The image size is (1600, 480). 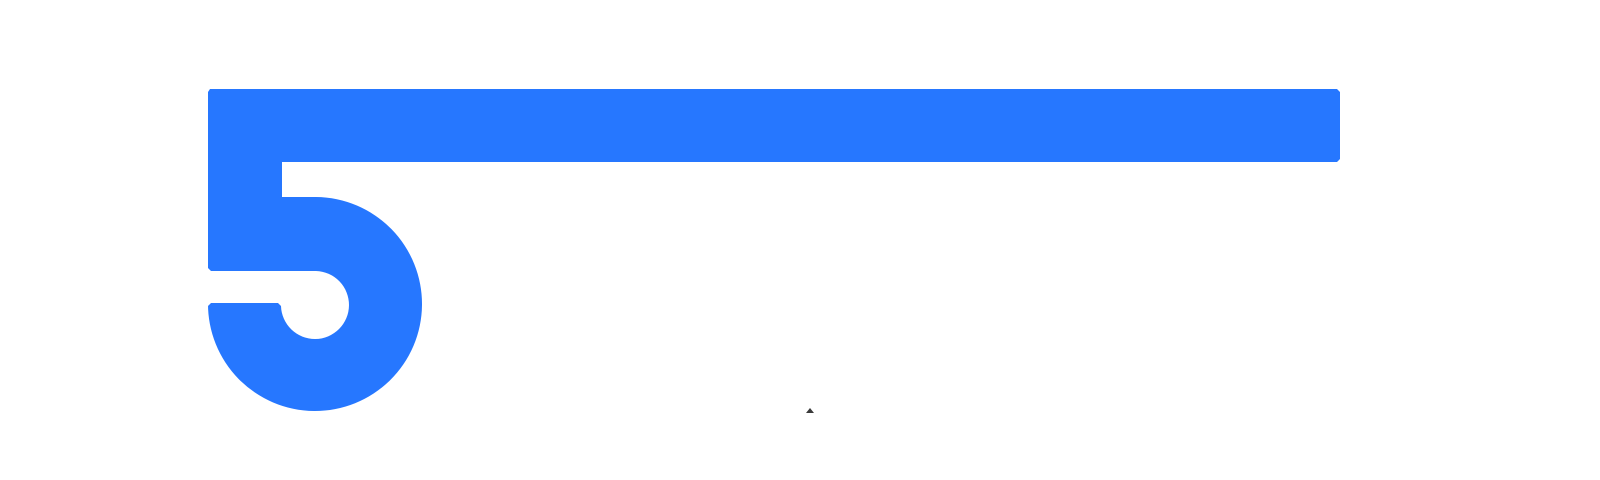 I want to click on cursor-caret-icon, so click(x=810, y=410).